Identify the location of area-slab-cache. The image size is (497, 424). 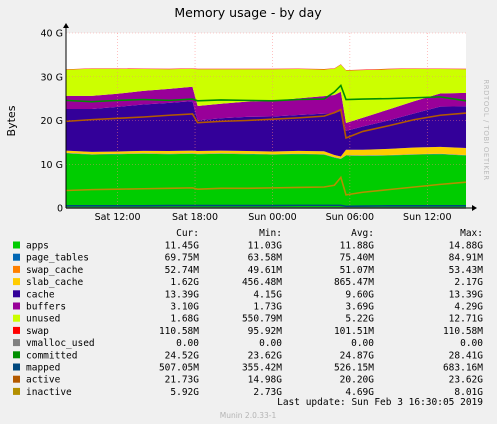
(266, 152).